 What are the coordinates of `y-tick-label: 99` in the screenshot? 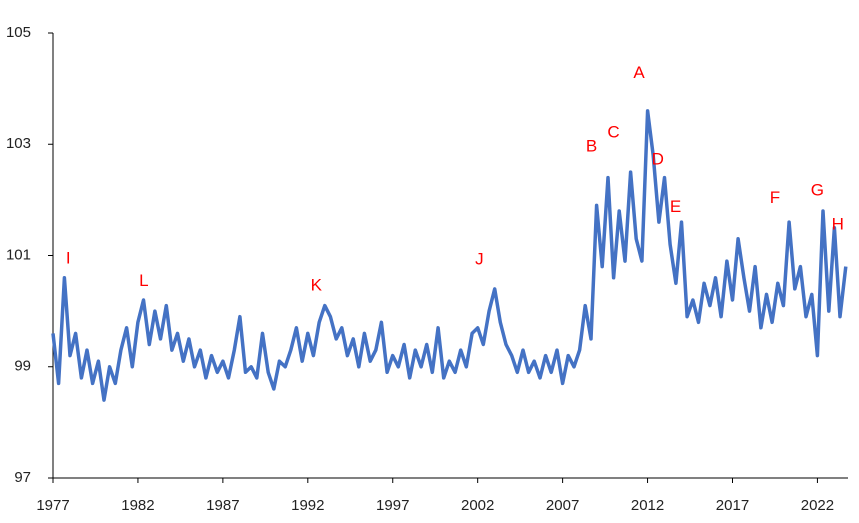 It's located at (22, 366).